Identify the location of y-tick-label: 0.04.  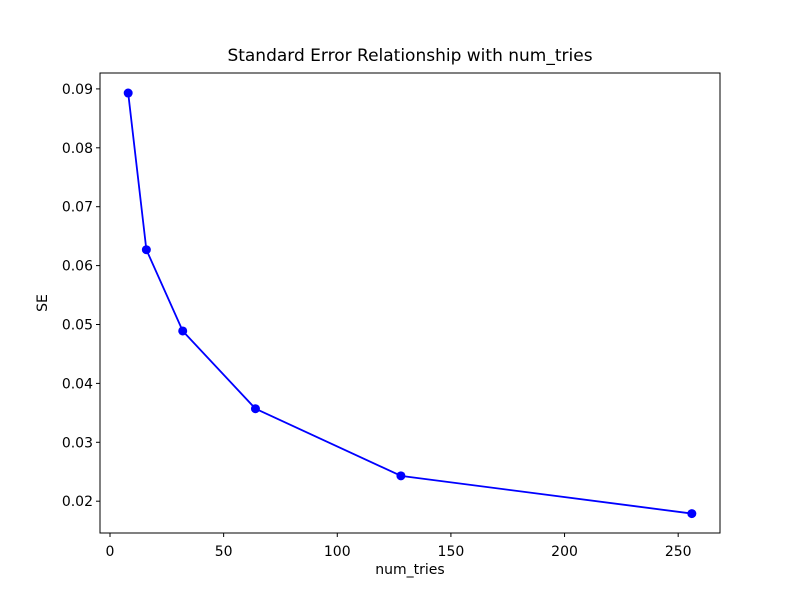
(77, 384).